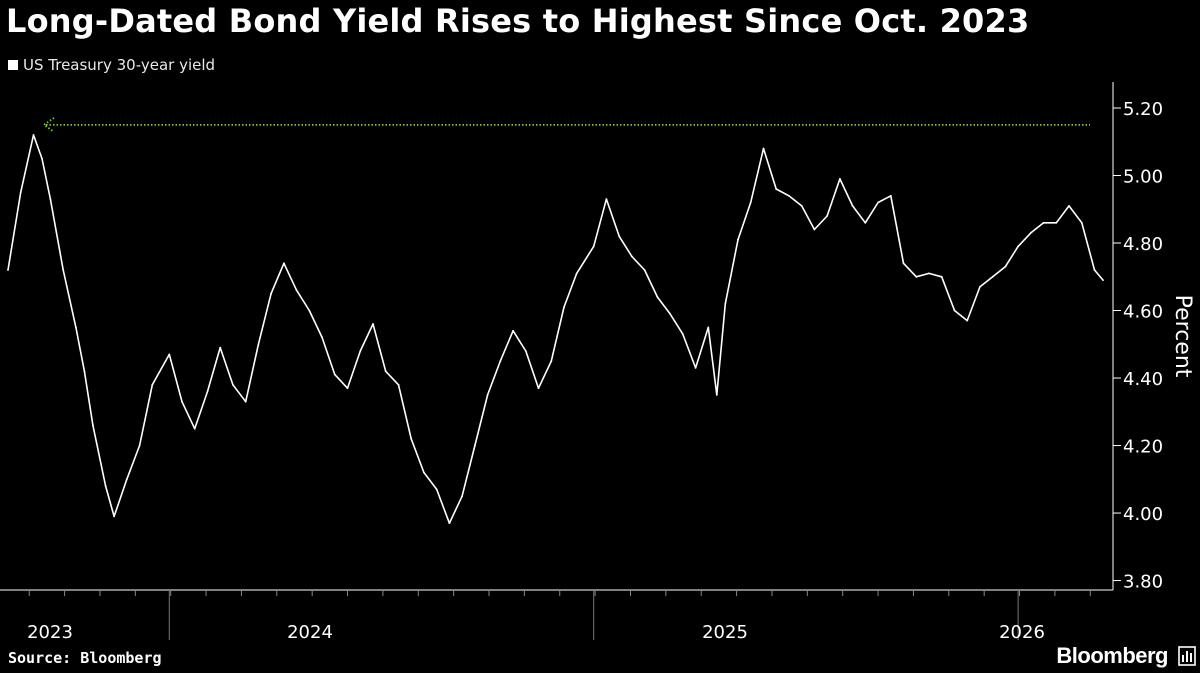  What do you see at coordinates (1022, 632) in the screenshot?
I see `x-tick-label: 2026` at bounding box center [1022, 632].